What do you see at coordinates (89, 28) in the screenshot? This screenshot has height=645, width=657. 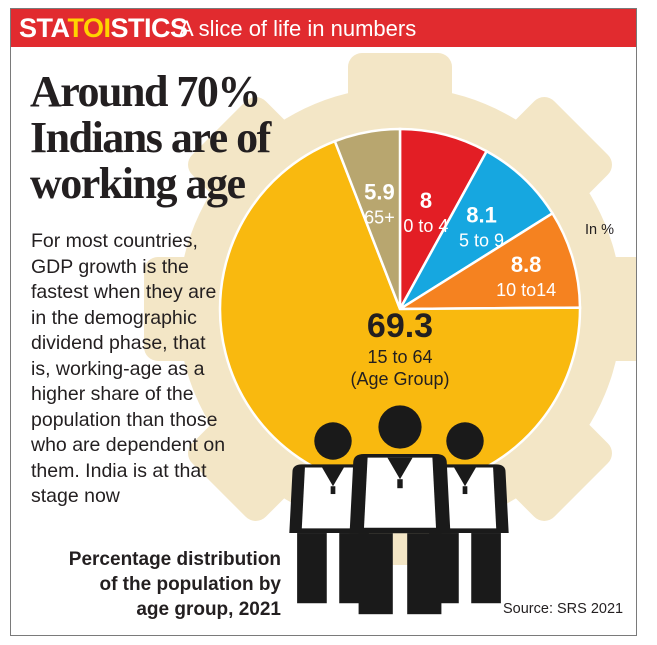 I see `brand-toi: TOI` at bounding box center [89, 28].